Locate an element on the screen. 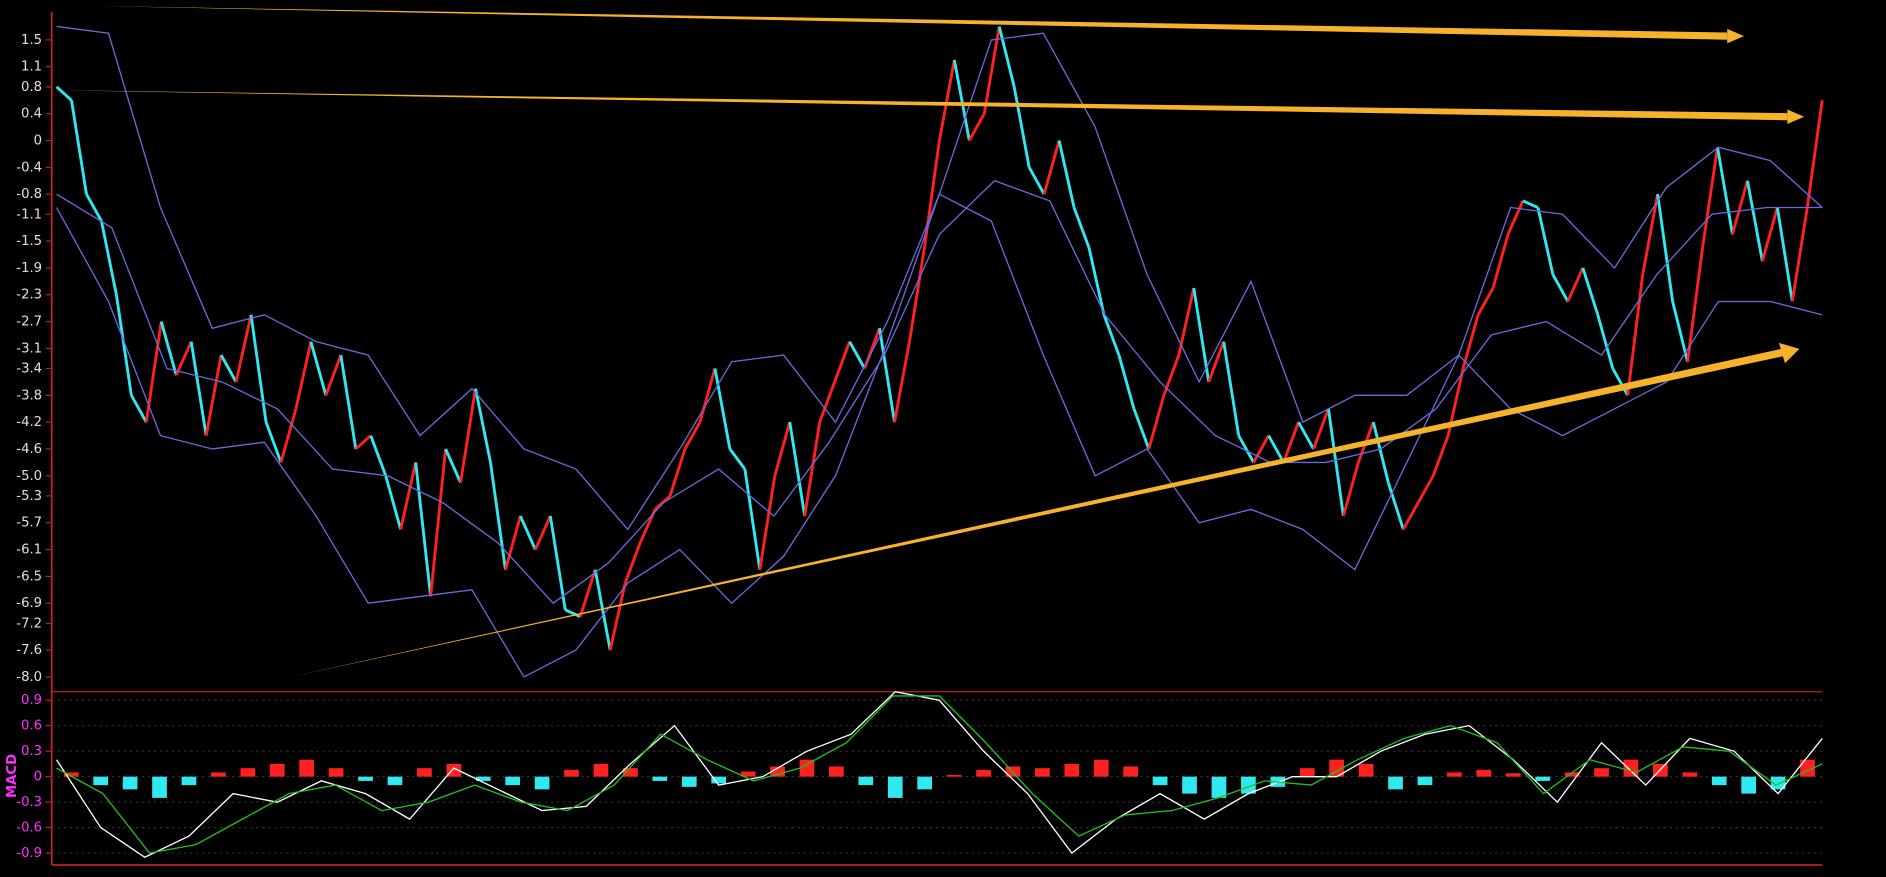 This screenshot has width=1886, height=877. y-tick-label: -5.7 is located at coordinates (29, 523).